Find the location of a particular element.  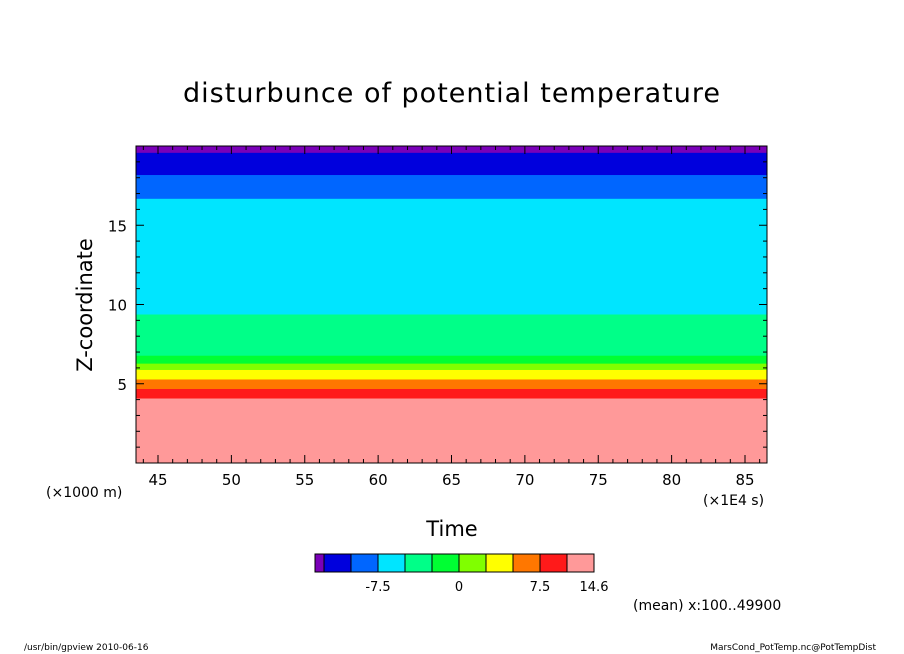

x-tick-label: 80 is located at coordinates (671, 480).